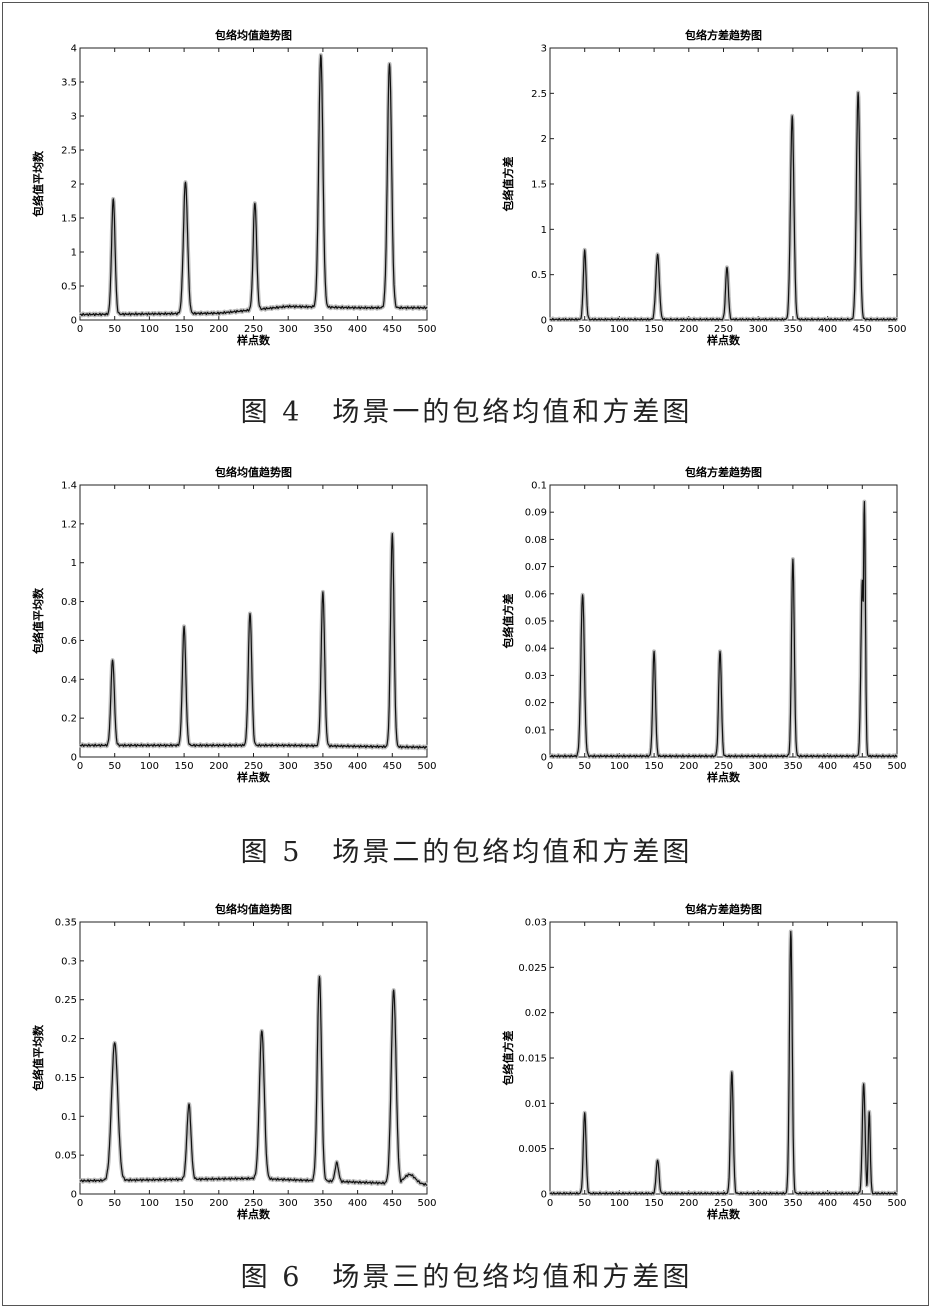 This screenshot has width=933, height=1310. Describe the element at coordinates (69, 83) in the screenshot. I see `y-tick-label: 3.5` at that location.